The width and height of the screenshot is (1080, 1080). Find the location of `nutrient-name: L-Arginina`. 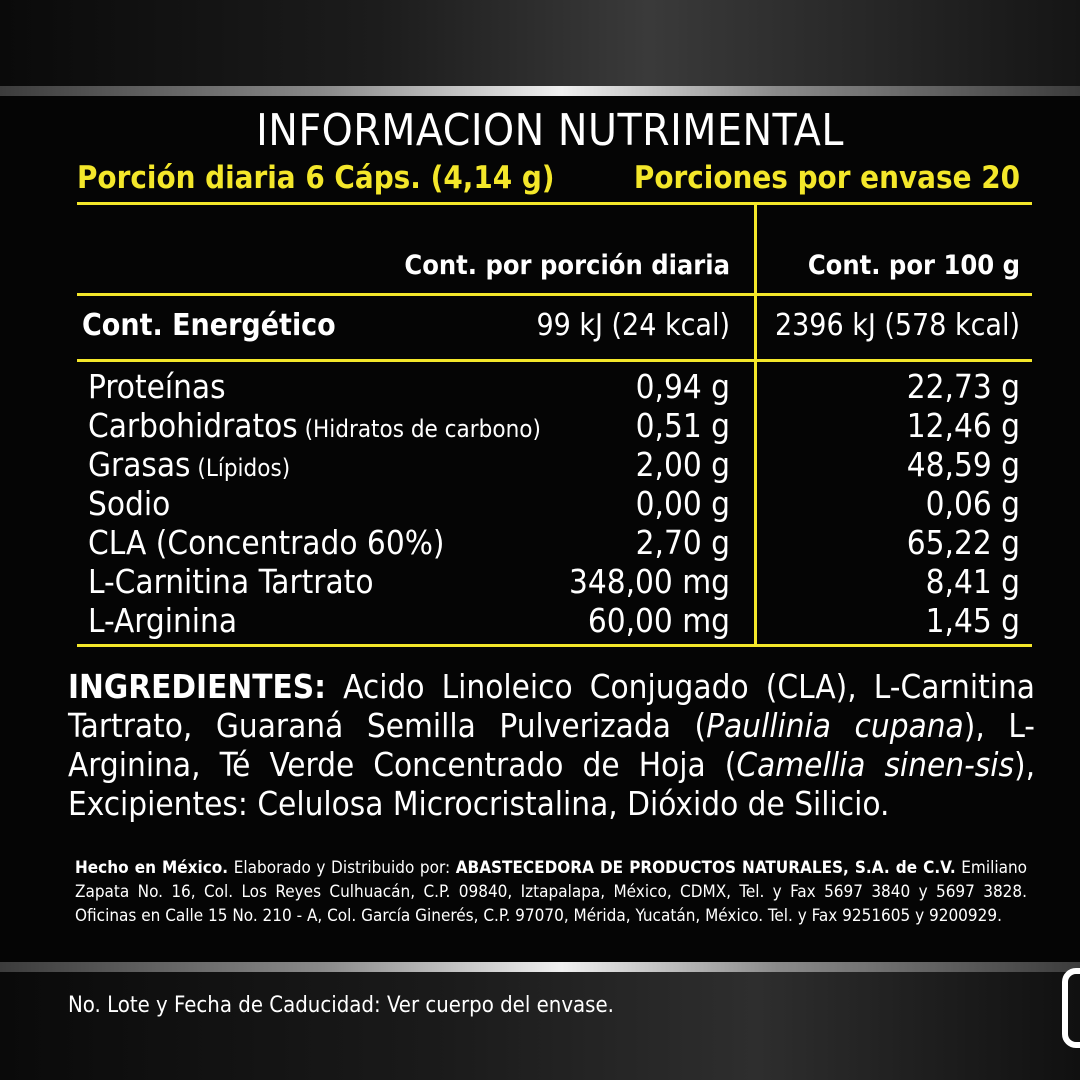

nutrient-name: L-Arginina is located at coordinates (163, 620).